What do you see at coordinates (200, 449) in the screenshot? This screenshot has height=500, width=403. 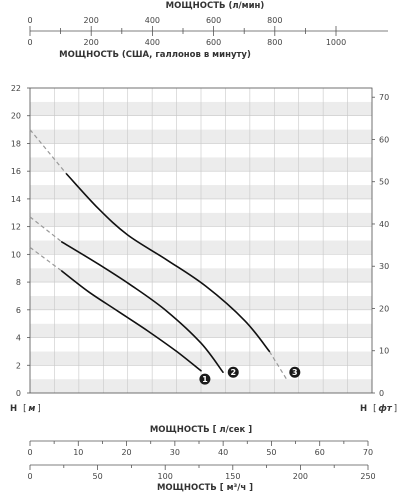 I see `bottom-axis-ls-ticks: 0 10 20 30 40 50 60 70` at bounding box center [200, 449].